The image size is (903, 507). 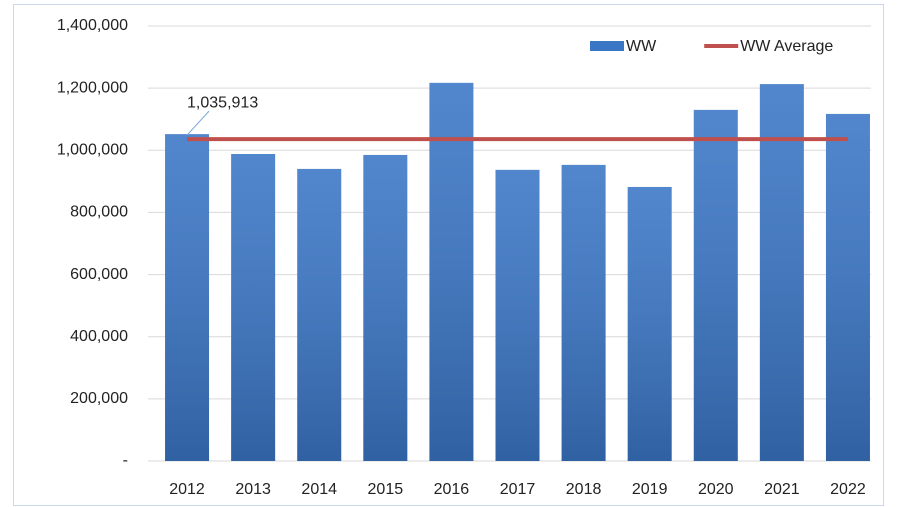 What do you see at coordinates (125, 460) in the screenshot?
I see `y-tick-label: -` at bounding box center [125, 460].